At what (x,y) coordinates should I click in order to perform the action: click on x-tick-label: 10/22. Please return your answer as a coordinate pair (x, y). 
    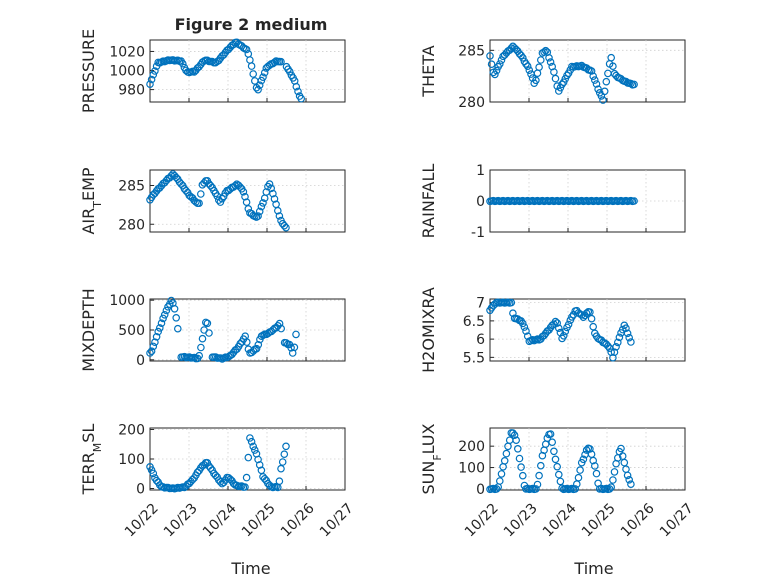
    Looking at the image, I should click on (142, 520).